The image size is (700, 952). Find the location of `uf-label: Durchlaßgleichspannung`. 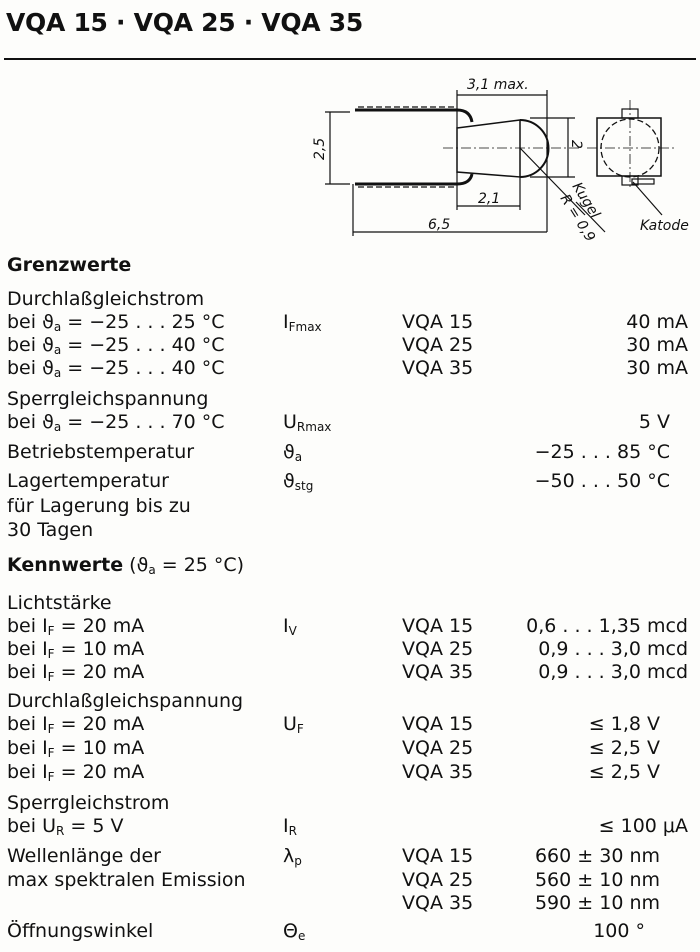

uf-label: Durchlaßgleichspannung is located at coordinates (125, 701).